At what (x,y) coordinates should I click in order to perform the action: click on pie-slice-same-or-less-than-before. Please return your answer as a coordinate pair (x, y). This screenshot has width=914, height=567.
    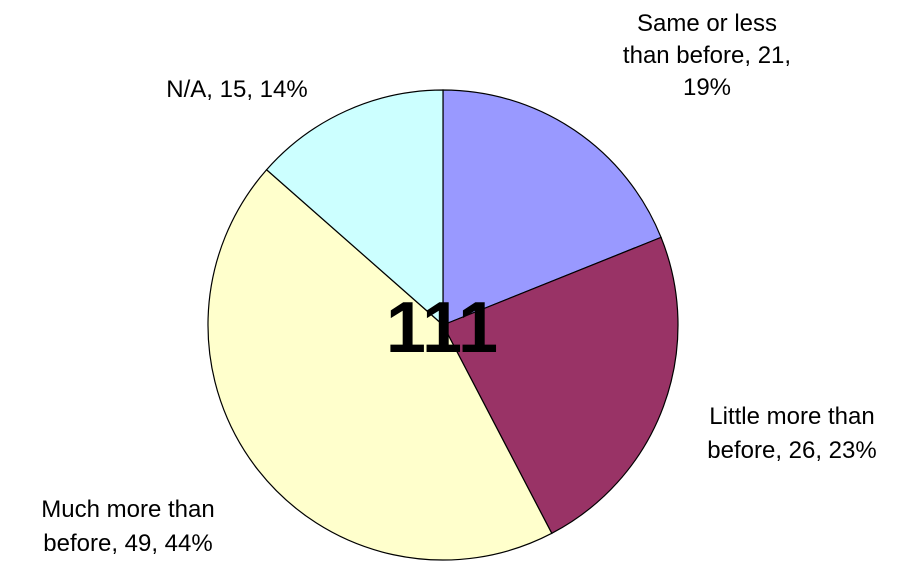
    Looking at the image, I should click on (552, 207).